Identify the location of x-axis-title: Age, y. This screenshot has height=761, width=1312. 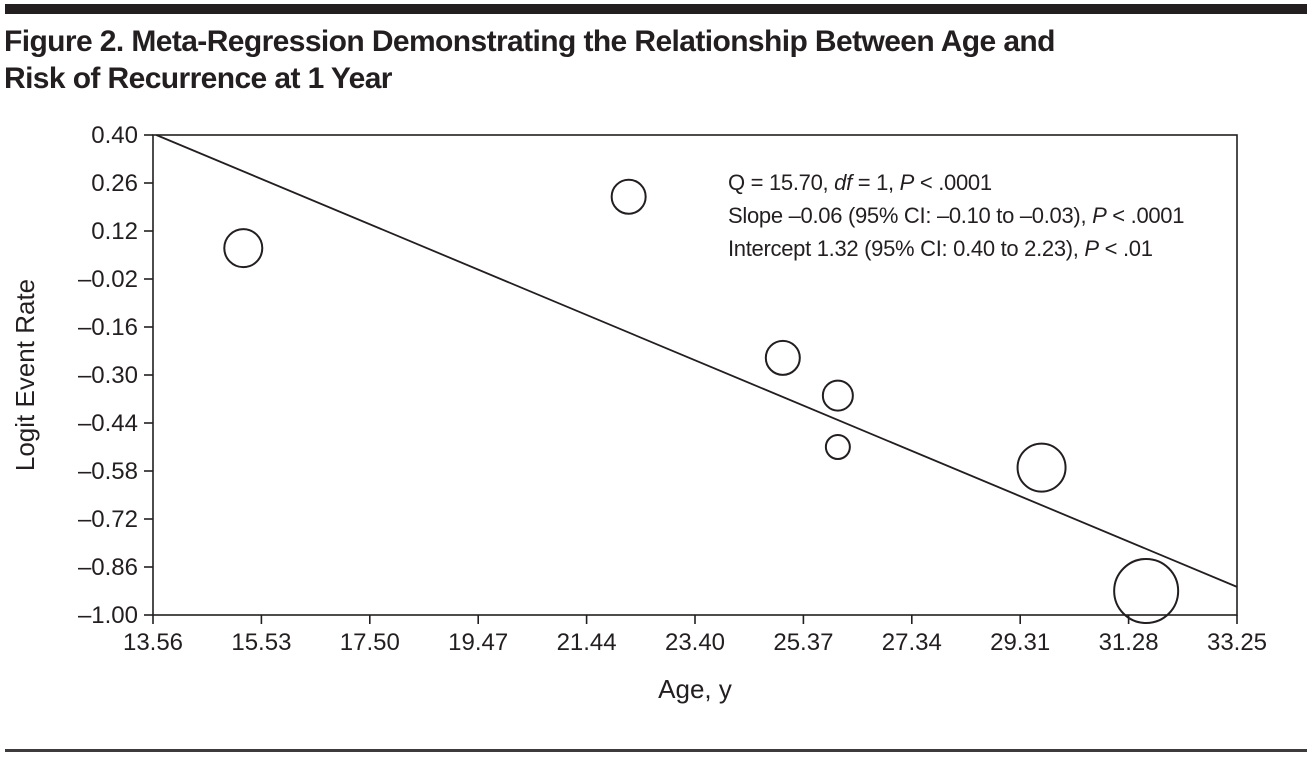
(695, 689).